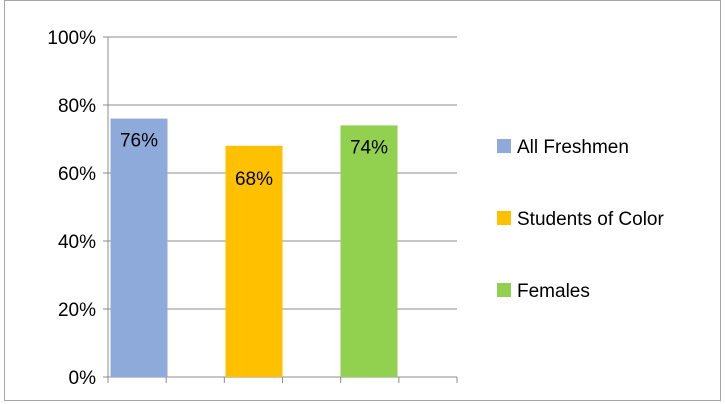 This screenshot has height=404, width=726. What do you see at coordinates (553, 291) in the screenshot?
I see `legend-label: Females` at bounding box center [553, 291].